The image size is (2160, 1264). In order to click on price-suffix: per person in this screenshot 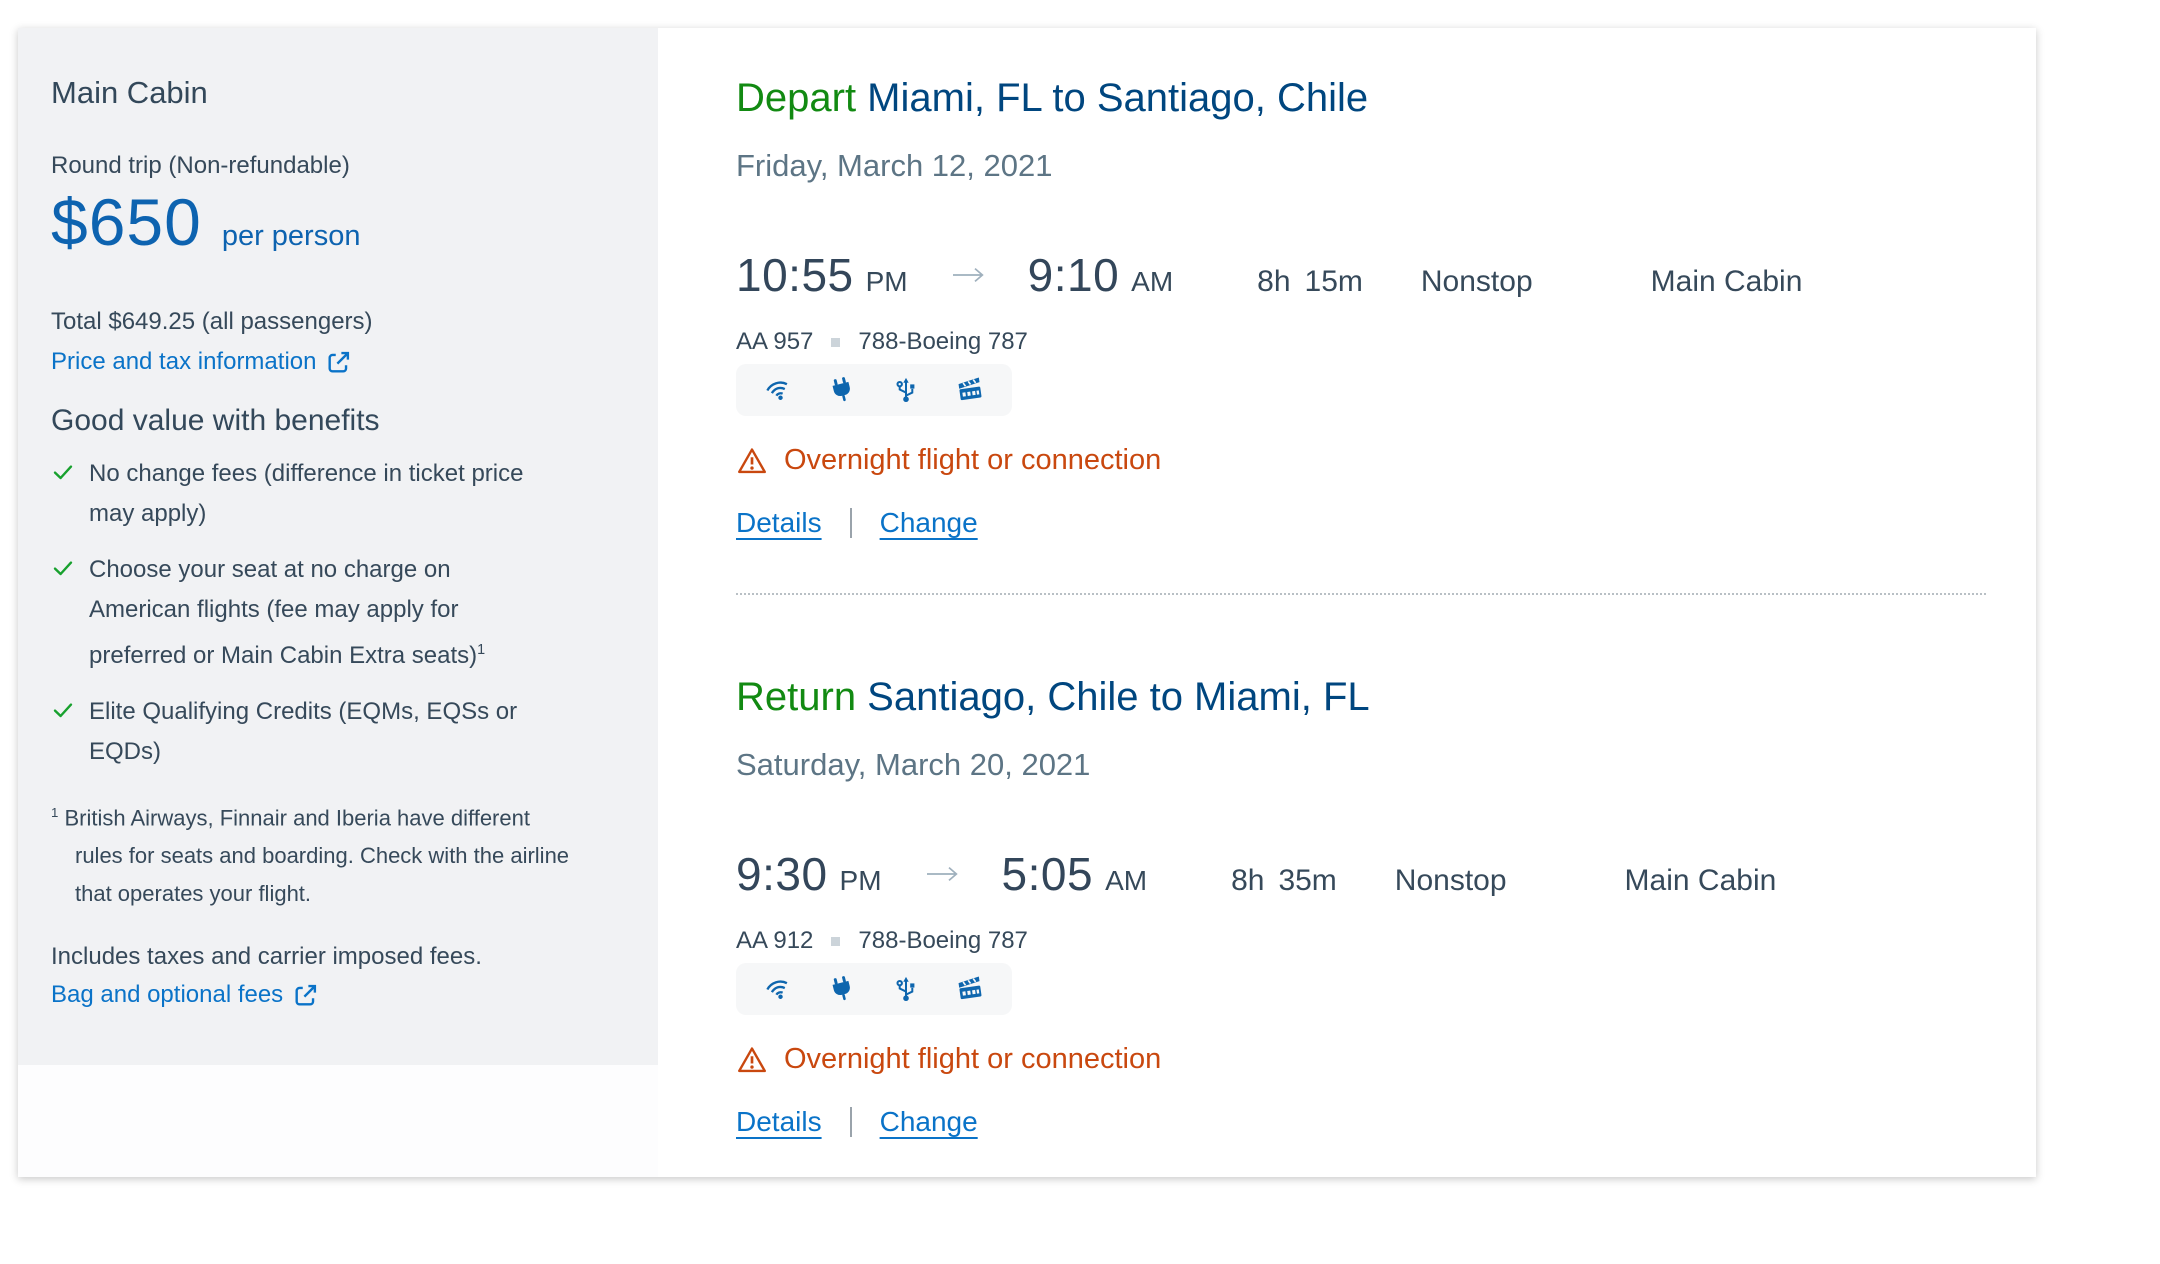, I will do `click(291, 236)`.